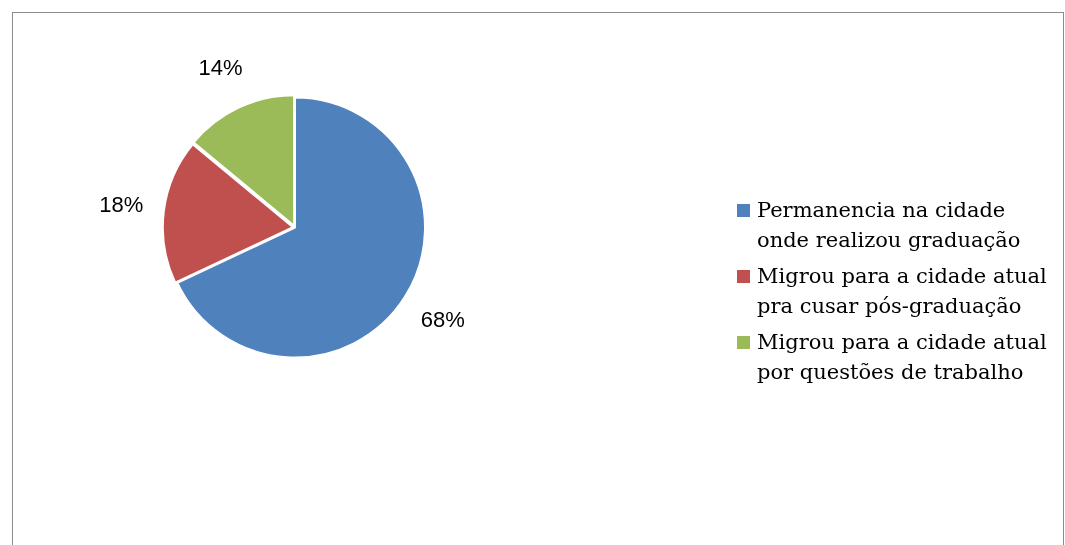 The height and width of the screenshot is (545, 1065). I want to click on legend-label: Migrou para a cidade atual por questões de trabalho, so click(902, 357).